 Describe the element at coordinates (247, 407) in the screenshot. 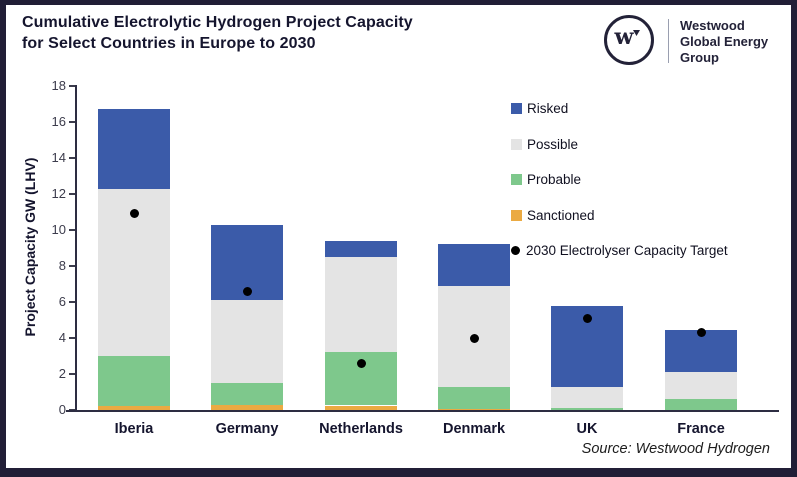

I see `bar-germany-sanctioned` at that location.